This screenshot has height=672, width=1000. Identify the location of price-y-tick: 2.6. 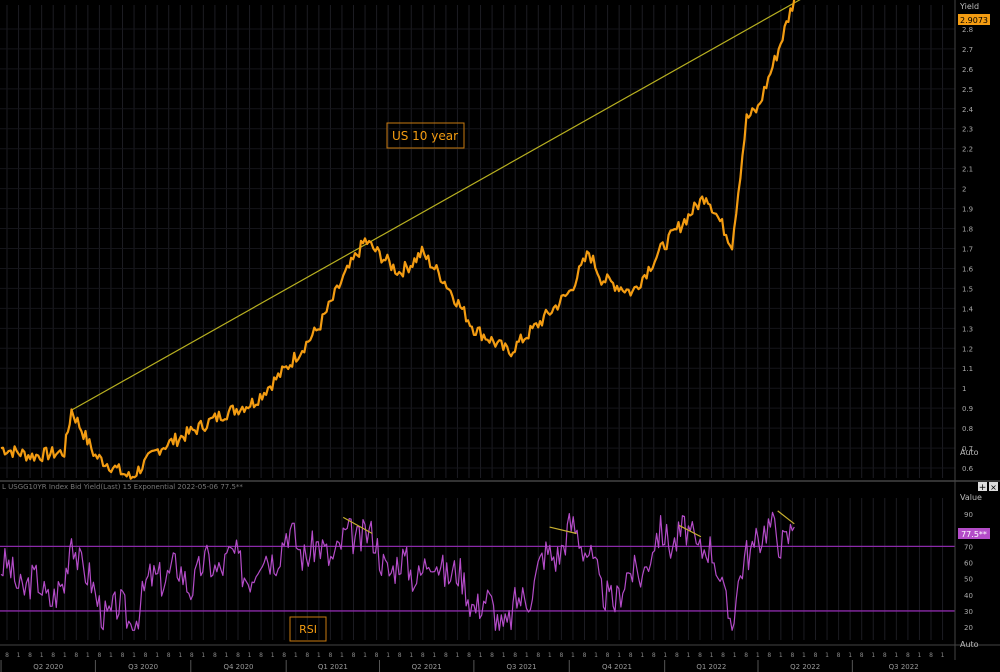
(968, 70).